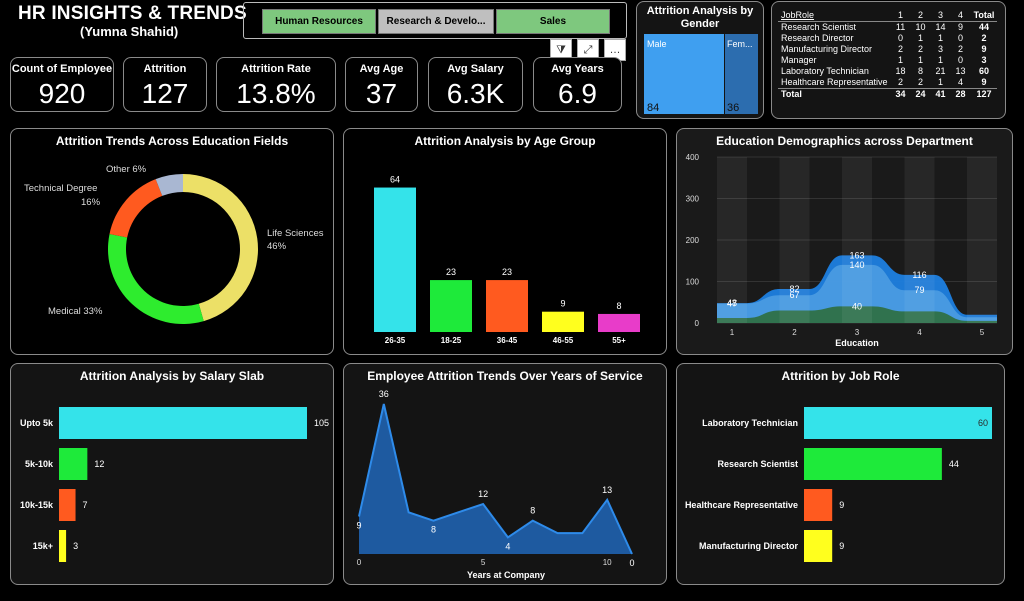  What do you see at coordinates (693, 240) in the screenshot?
I see `edu-y-tick: 200` at bounding box center [693, 240].